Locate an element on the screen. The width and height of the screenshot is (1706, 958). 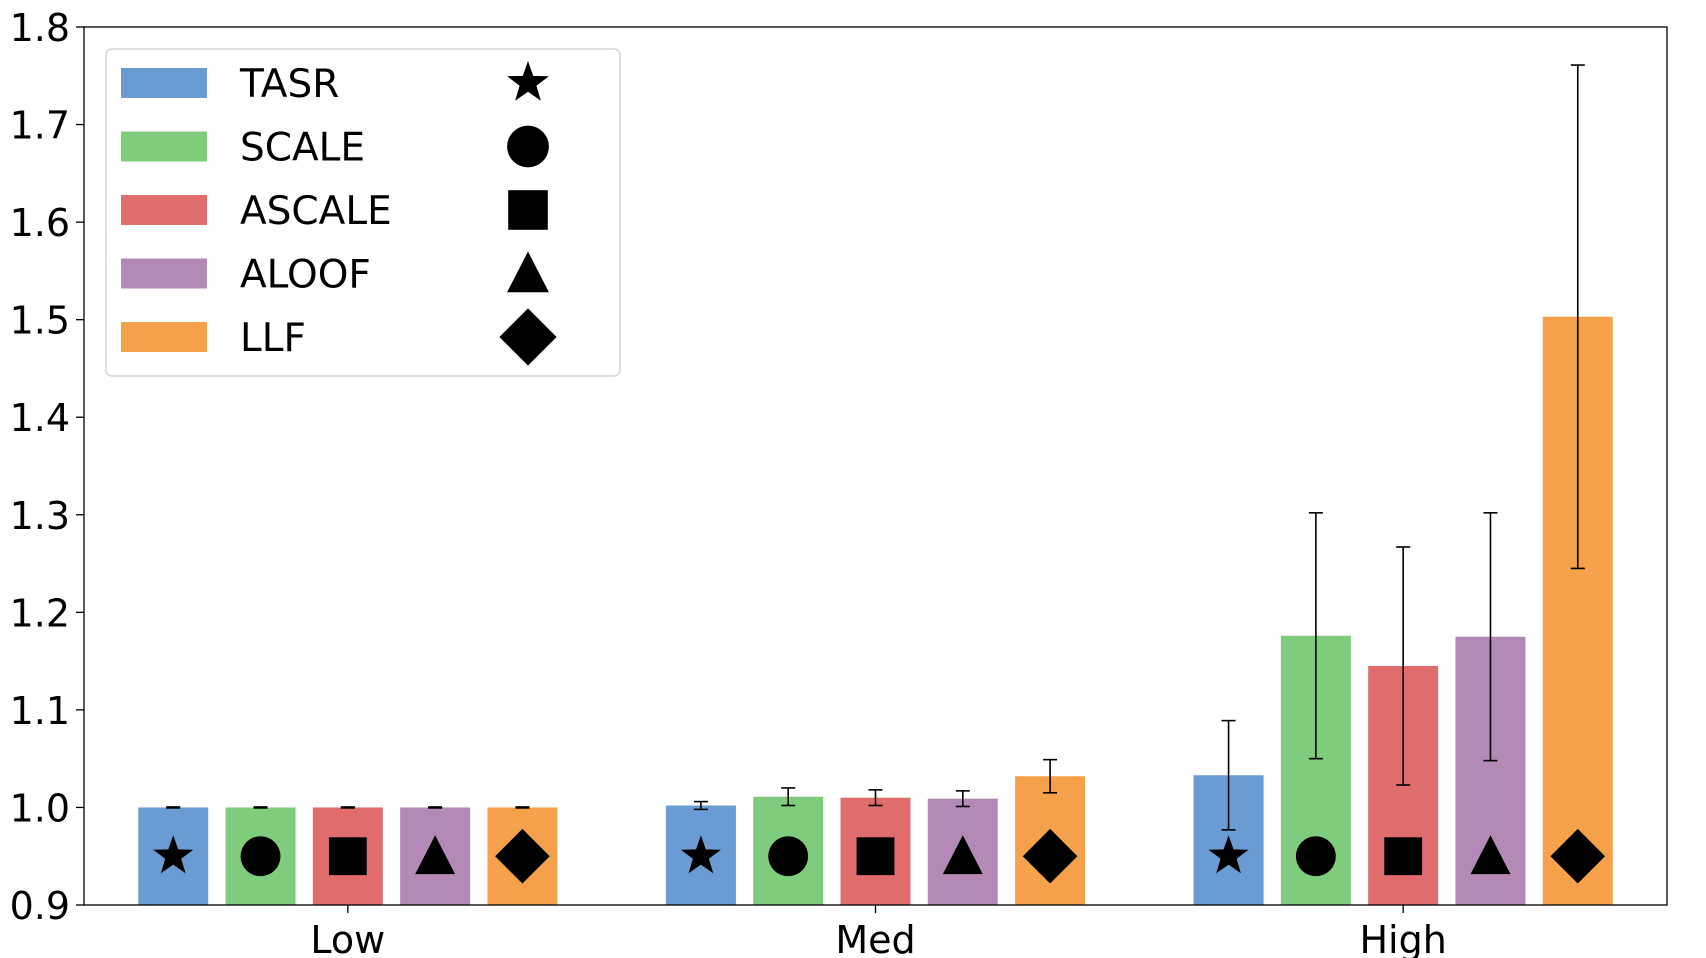
marker-circle-scale-high is located at coordinates (1315, 856).